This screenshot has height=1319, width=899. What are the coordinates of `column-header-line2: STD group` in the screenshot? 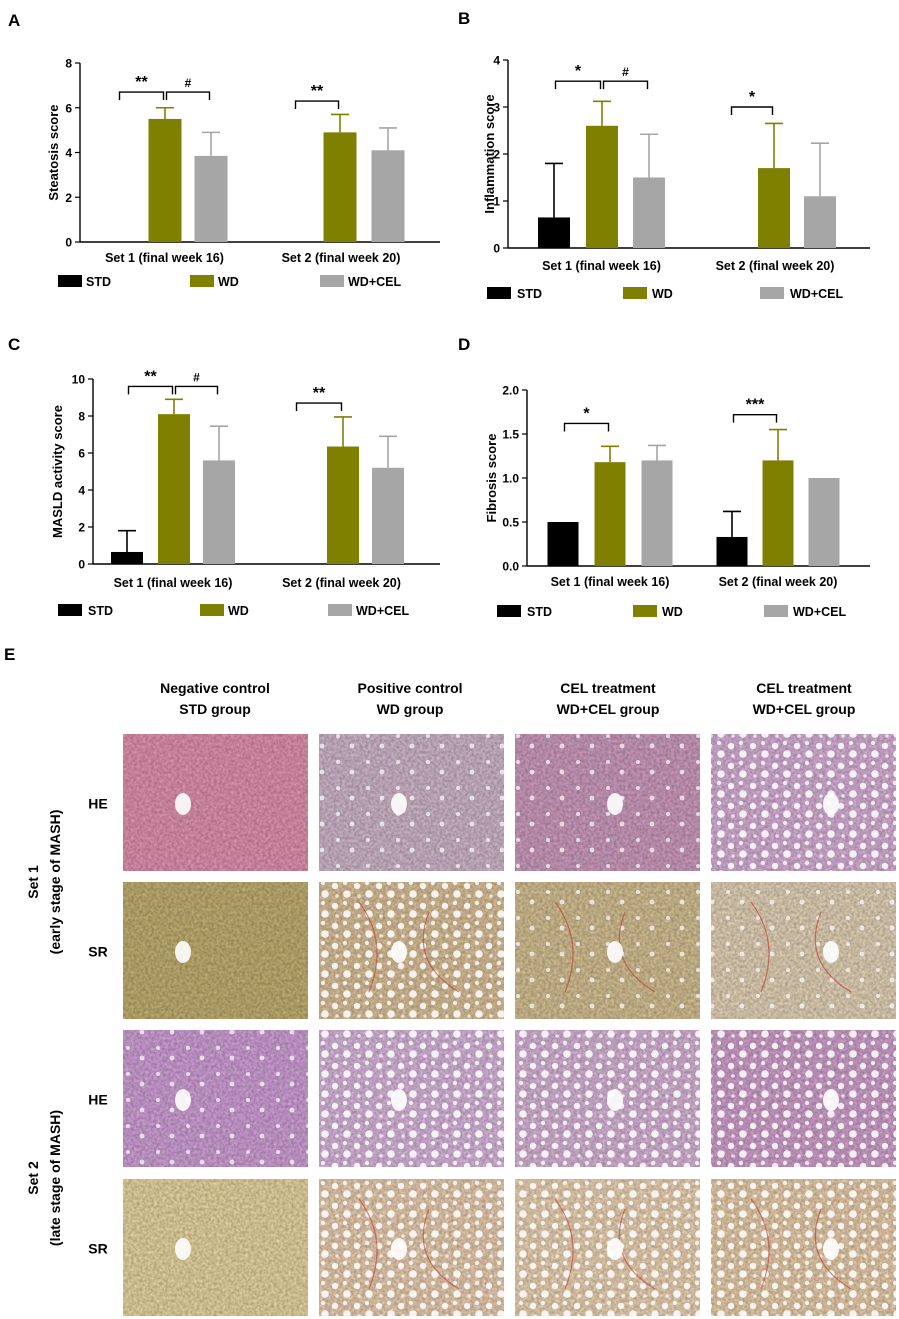 It's located at (215, 709).